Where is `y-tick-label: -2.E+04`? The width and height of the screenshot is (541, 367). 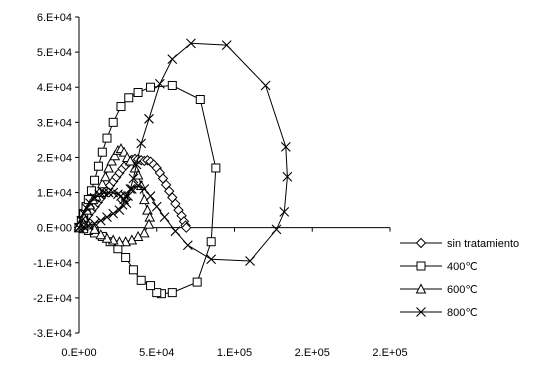 y-tick-label: -2.E+04 is located at coordinates (52, 299).